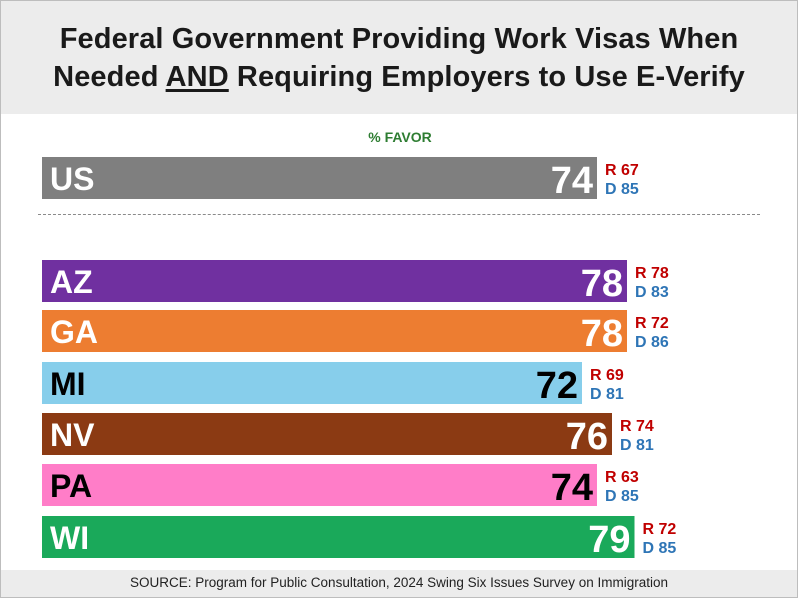 This screenshot has height=600, width=800. Describe the element at coordinates (637, 426) in the screenshot. I see `r-label-nv: R 74` at that location.